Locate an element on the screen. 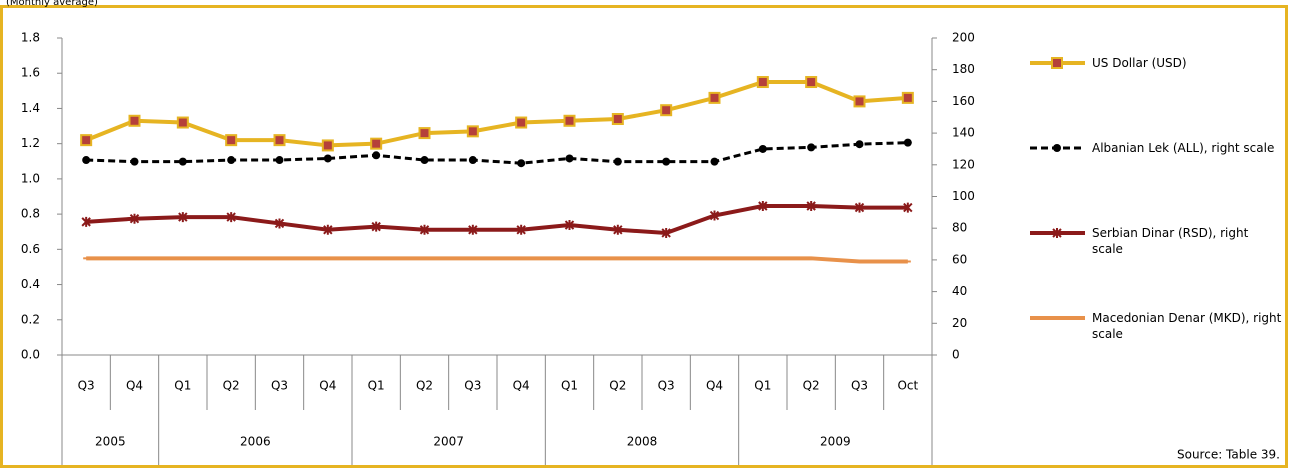 The image size is (1289, 468). year-label: 2008 is located at coordinates (642, 442).